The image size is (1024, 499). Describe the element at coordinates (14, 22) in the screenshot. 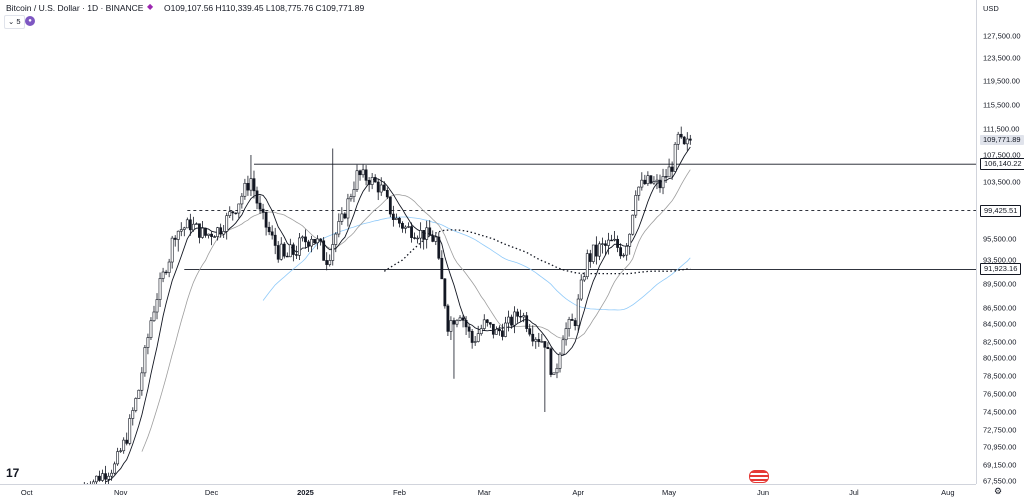

I see `indicators-toggle-button: ⌄ 5` at that location.